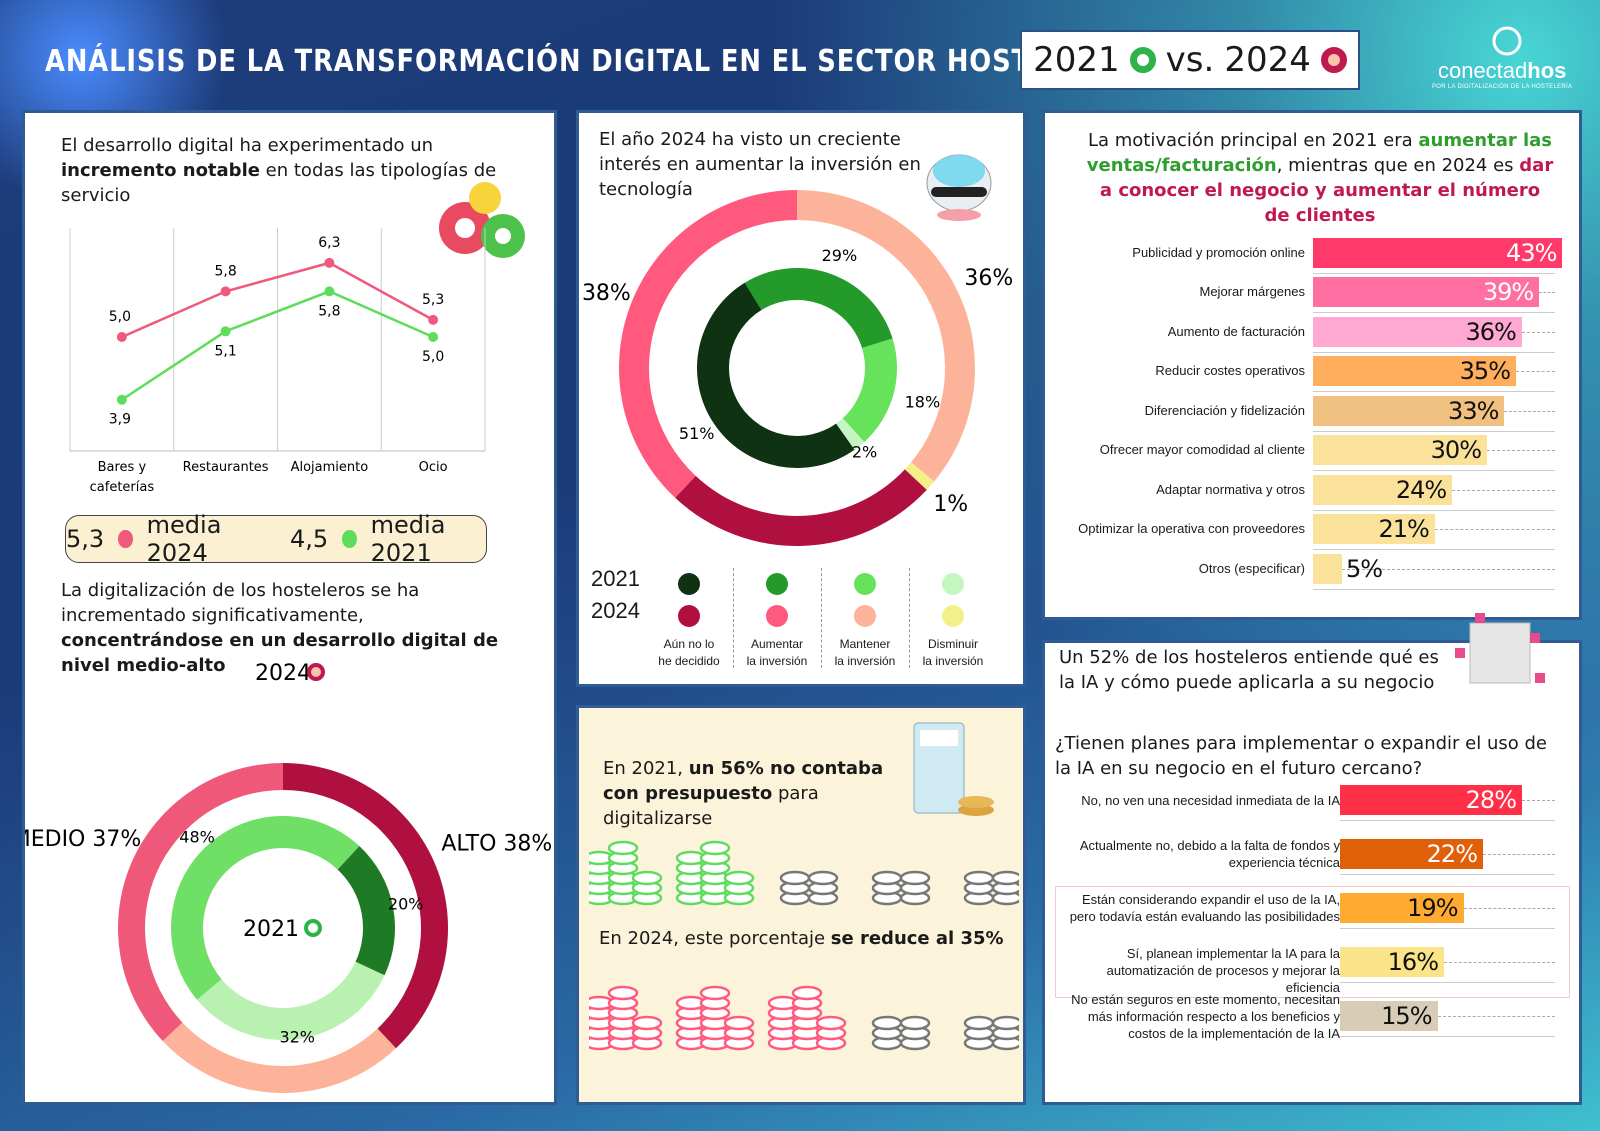  I want to click on bar-value-label: 36%, so click(1490, 331).